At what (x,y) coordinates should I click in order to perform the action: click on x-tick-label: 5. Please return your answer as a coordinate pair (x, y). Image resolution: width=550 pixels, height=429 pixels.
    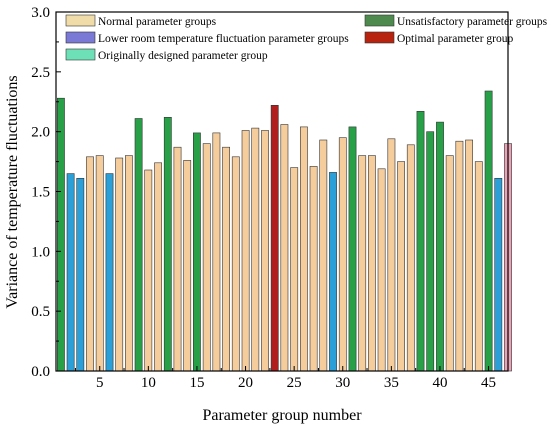
    Looking at the image, I should click on (100, 383).